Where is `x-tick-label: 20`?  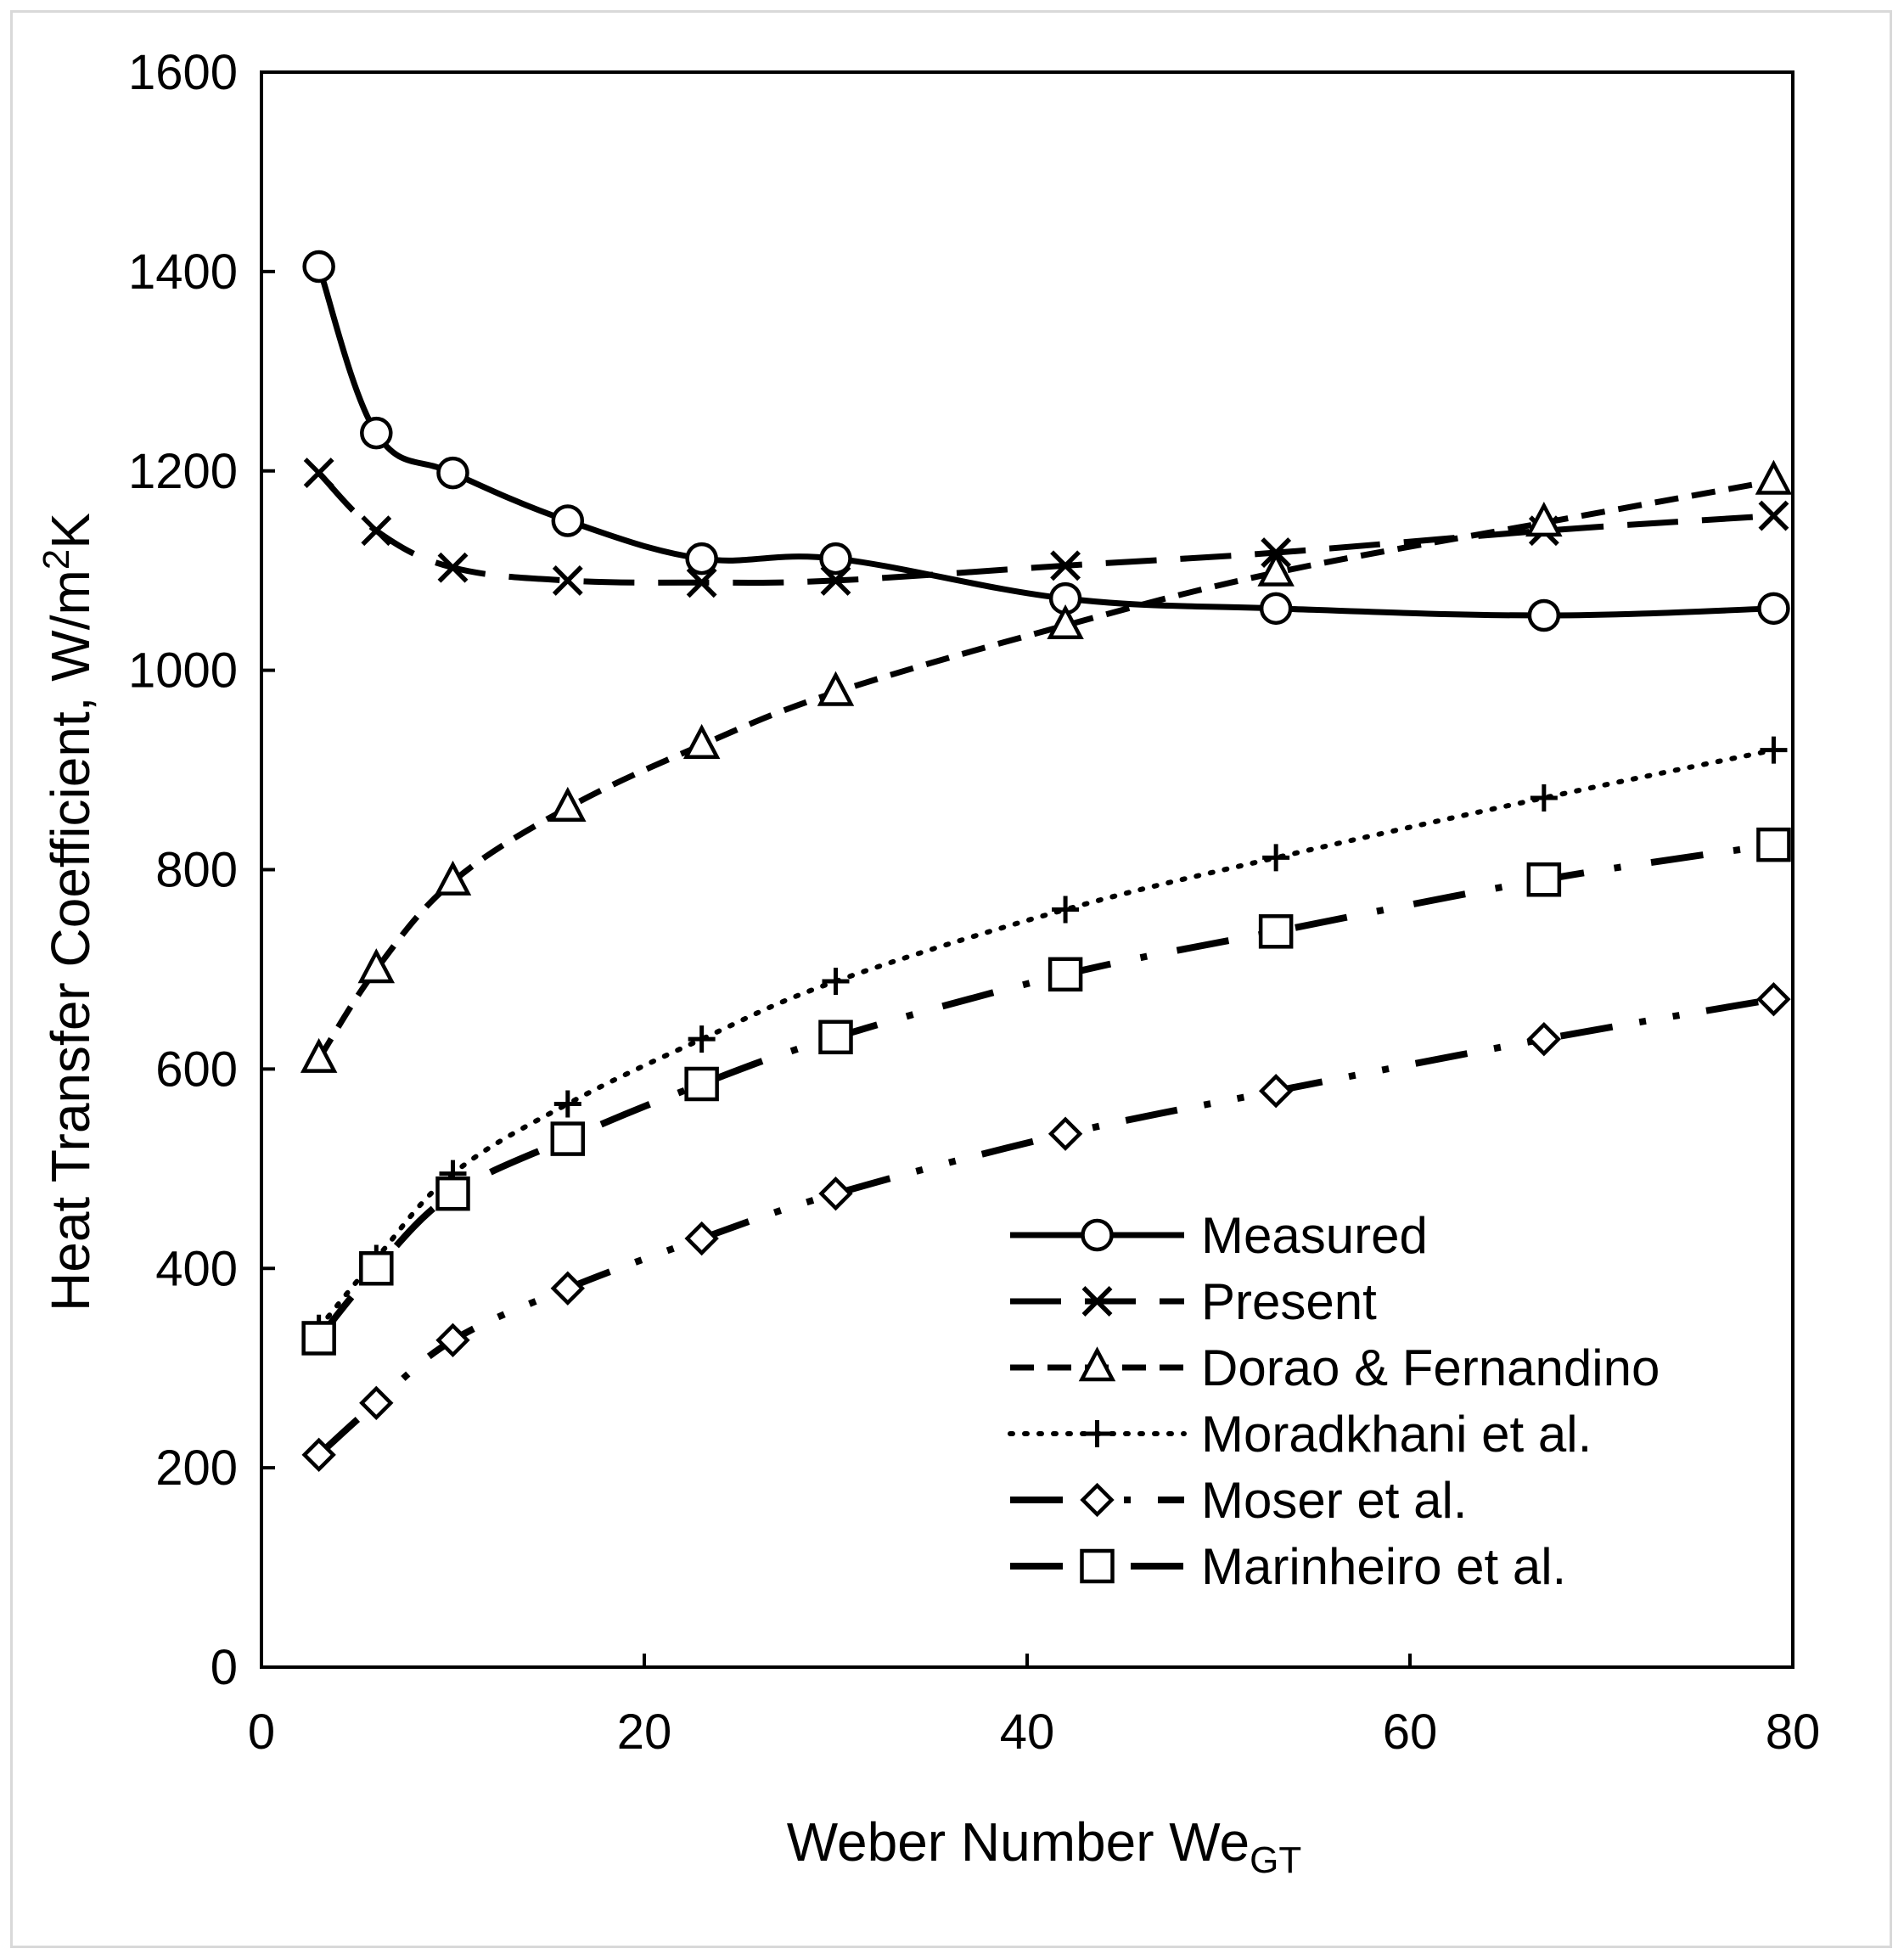 x-tick-label: 20 is located at coordinates (644, 1732).